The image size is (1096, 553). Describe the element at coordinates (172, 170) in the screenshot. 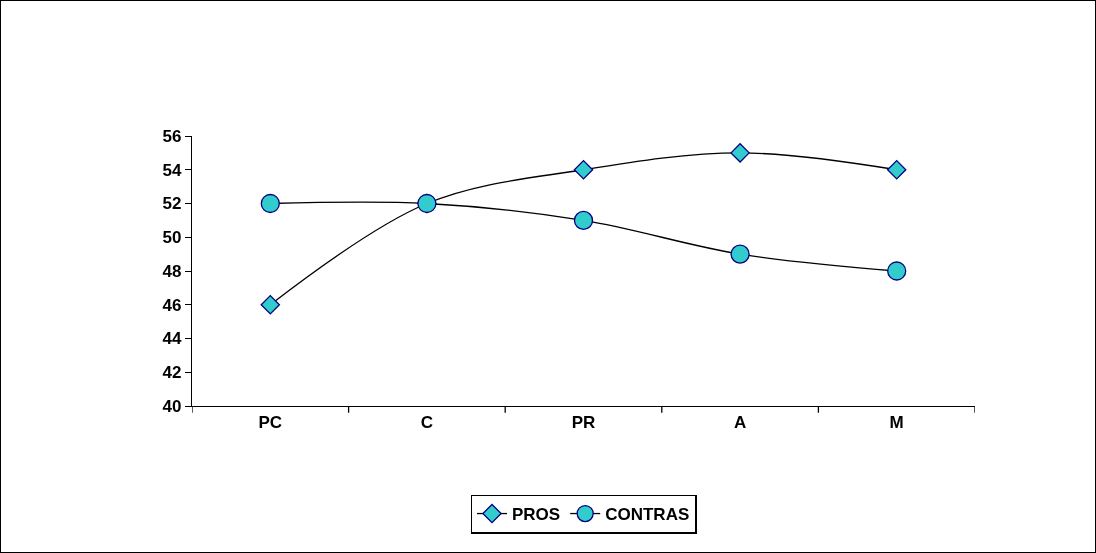

I see `y-tick-label: 54` at that location.